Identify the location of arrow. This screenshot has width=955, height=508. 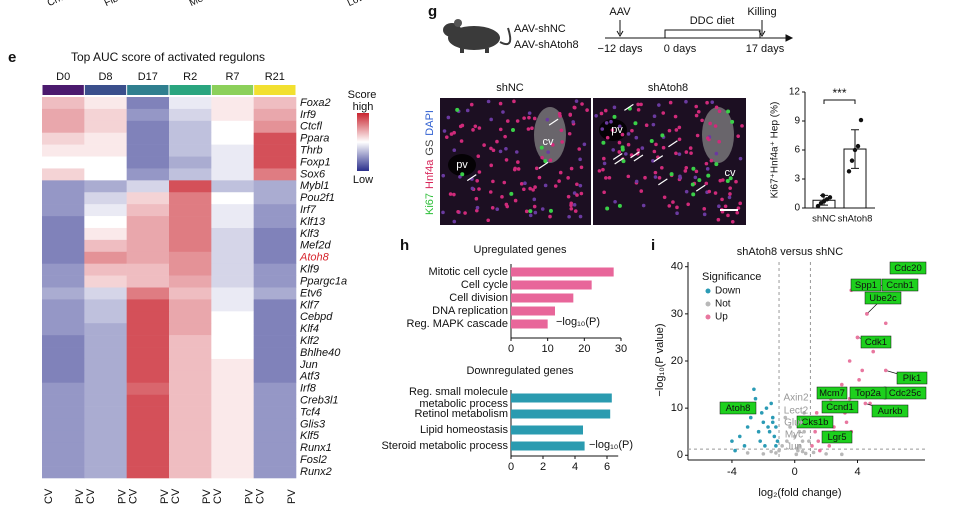
(471, 178).